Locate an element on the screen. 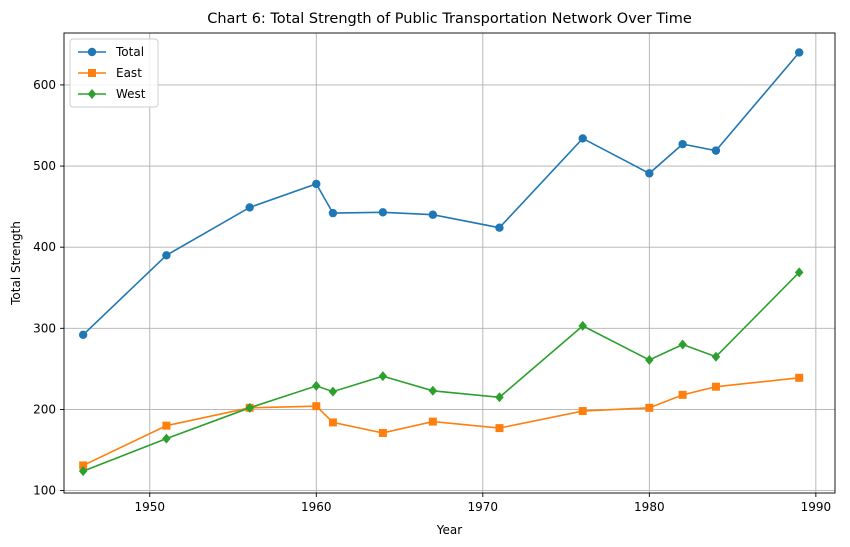 Image resolution: width=850 pixels, height=547 pixels. y-tick-label: 500 is located at coordinates (44, 166).